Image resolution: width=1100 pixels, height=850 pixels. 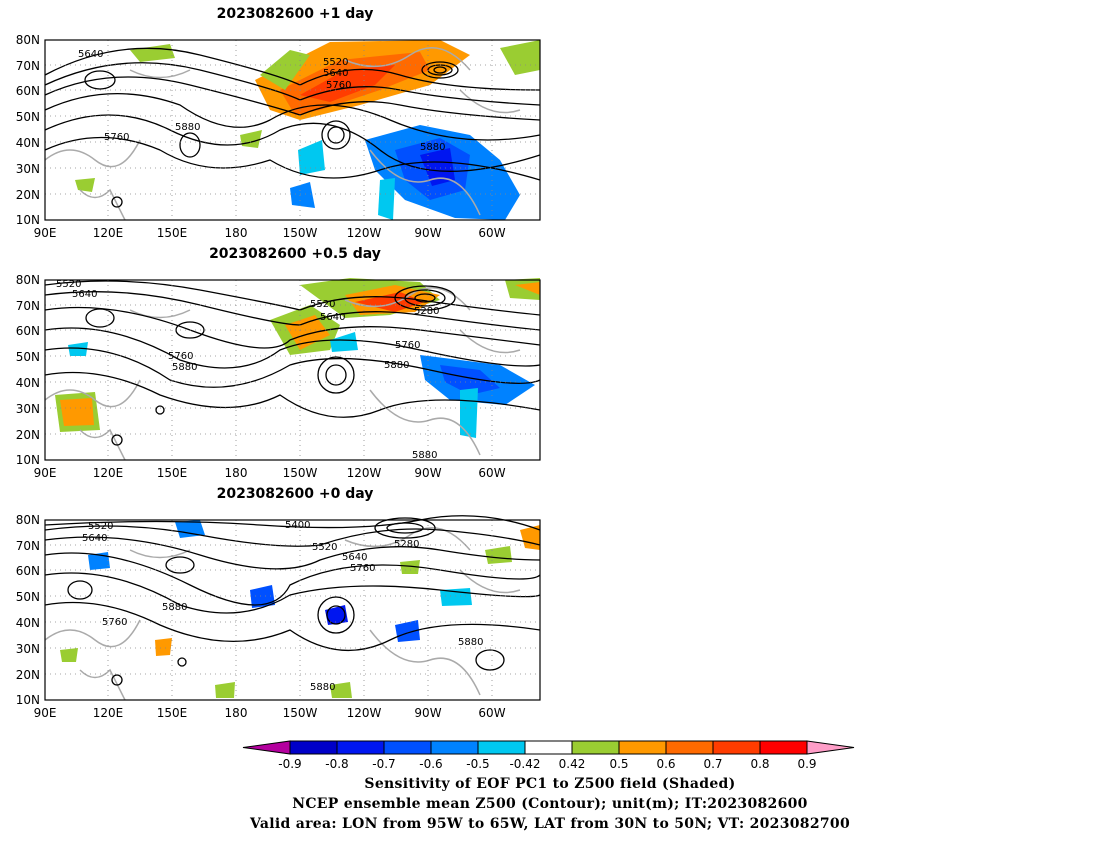 What do you see at coordinates (172, 473) in the screenshot?
I see `lon-label: 150E` at bounding box center [172, 473].